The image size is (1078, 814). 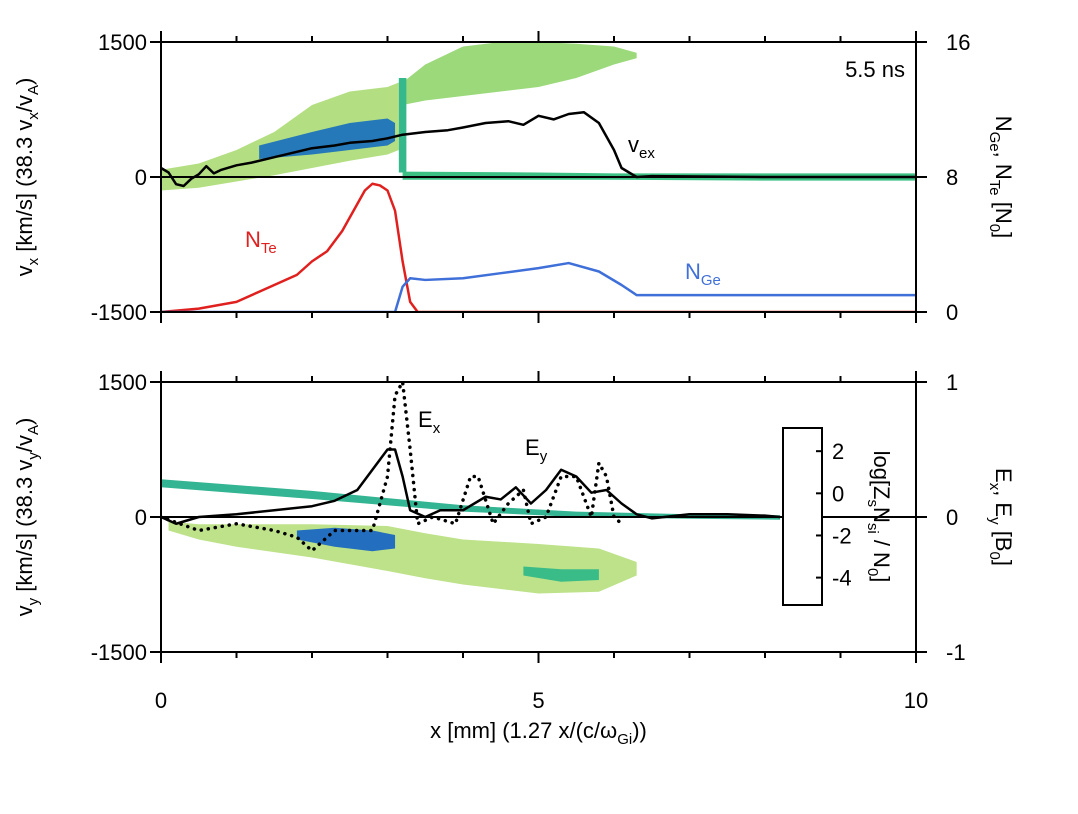 I want to click on colorbar-tick-label: -4, so click(x=842, y=578).